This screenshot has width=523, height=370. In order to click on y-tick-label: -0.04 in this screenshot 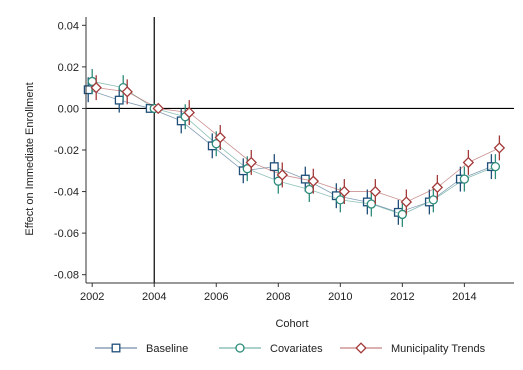, I will do `click(66, 193)`.